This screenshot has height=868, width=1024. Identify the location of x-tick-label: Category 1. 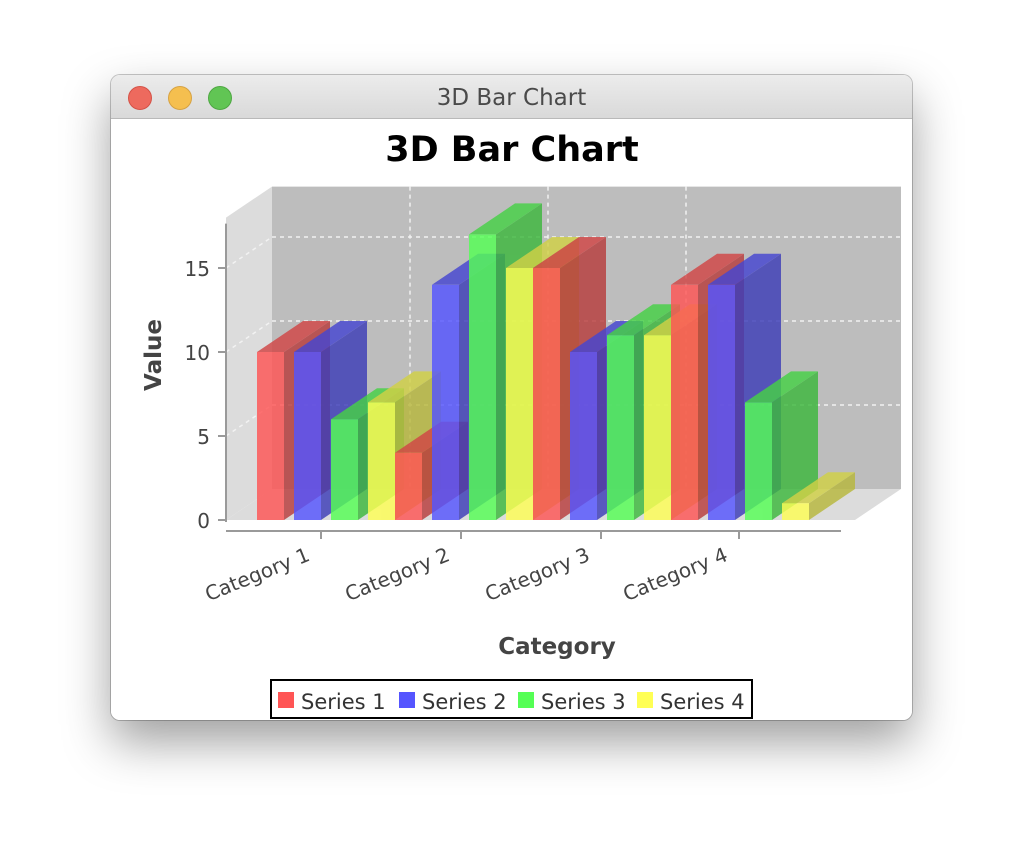
(256, 574).